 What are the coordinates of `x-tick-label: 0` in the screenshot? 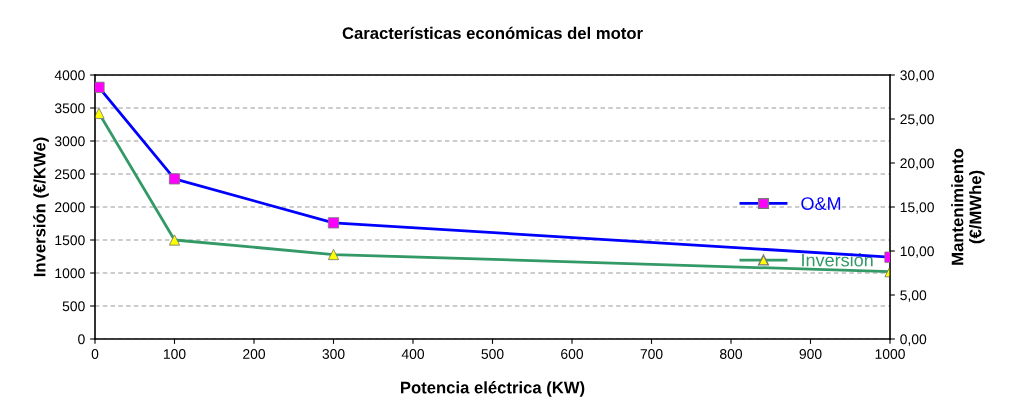 It's located at (95, 354).